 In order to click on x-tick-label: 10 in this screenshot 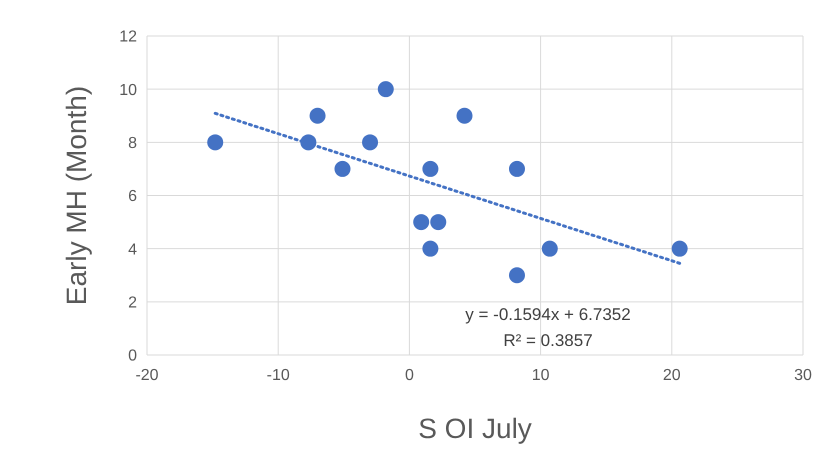, I will do `click(541, 375)`.